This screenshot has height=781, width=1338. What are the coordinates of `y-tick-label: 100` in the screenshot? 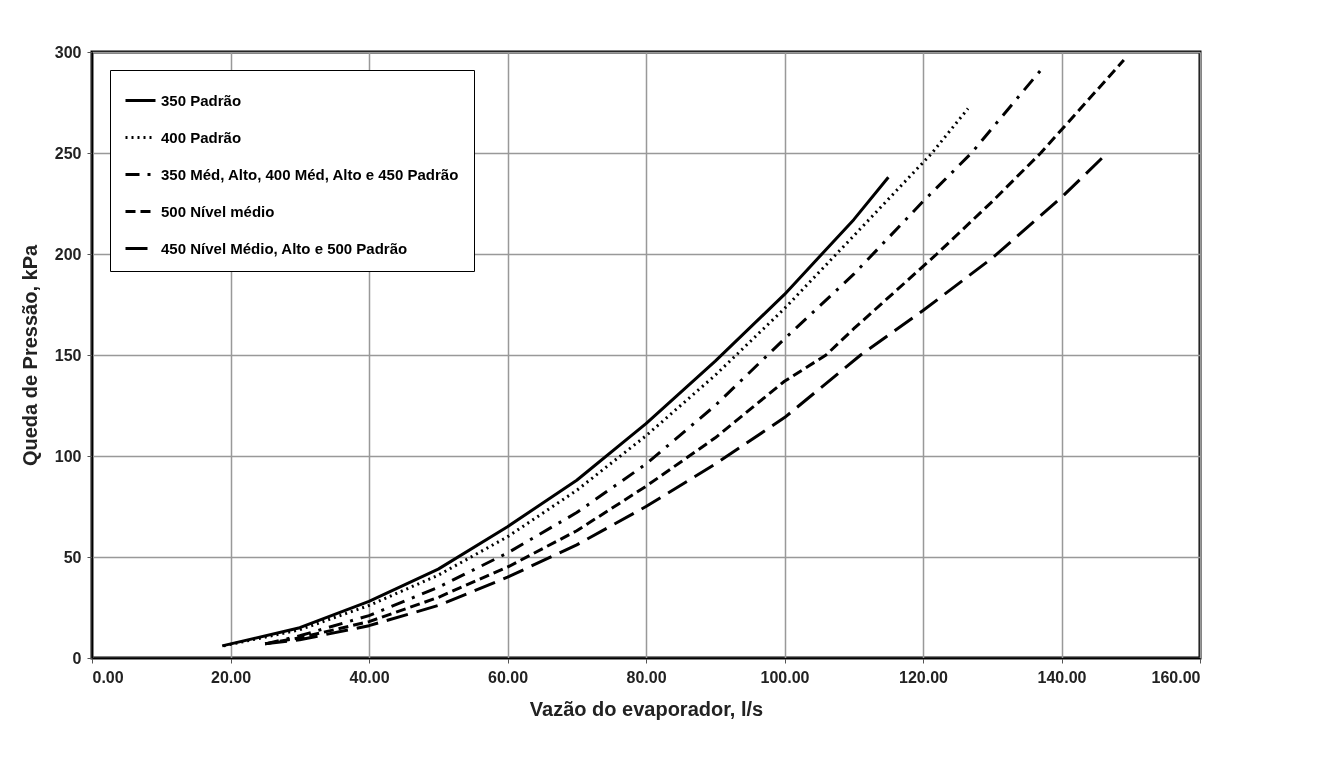 It's located at (68, 456).